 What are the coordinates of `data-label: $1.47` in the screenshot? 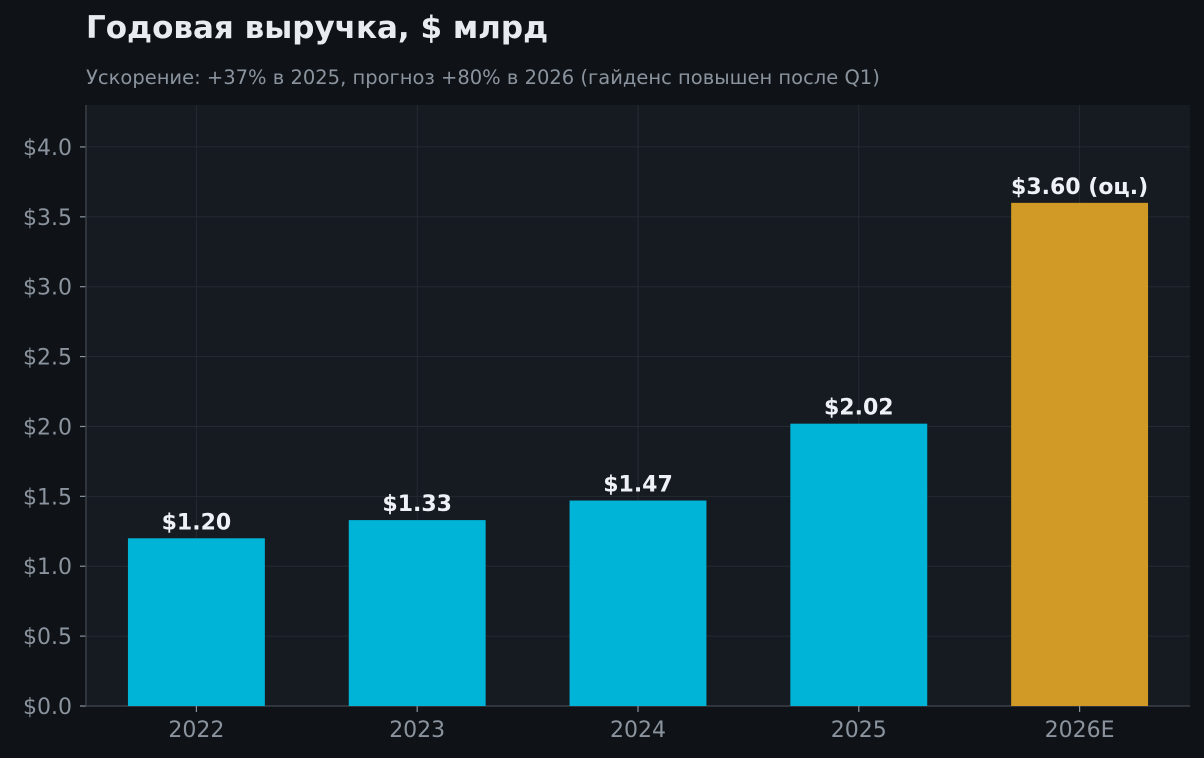 It's located at (638, 485).